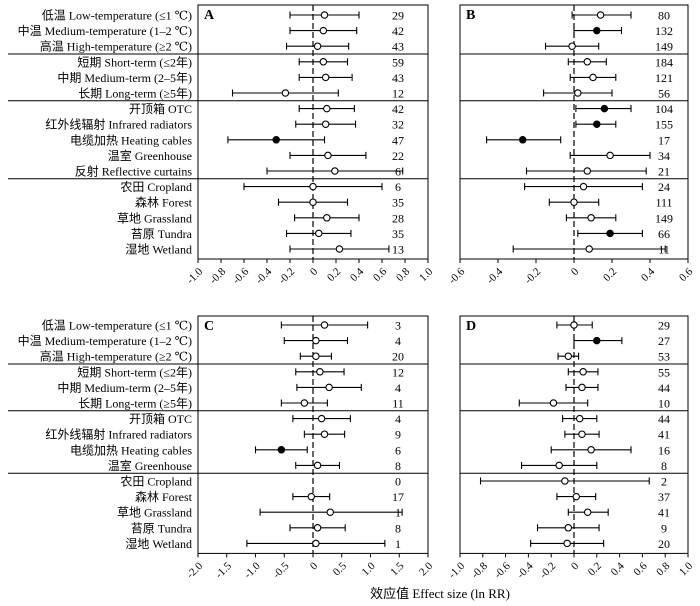 This screenshot has height=606, width=700. I want to click on row-label: 湿地 Wetland, so click(158, 543).